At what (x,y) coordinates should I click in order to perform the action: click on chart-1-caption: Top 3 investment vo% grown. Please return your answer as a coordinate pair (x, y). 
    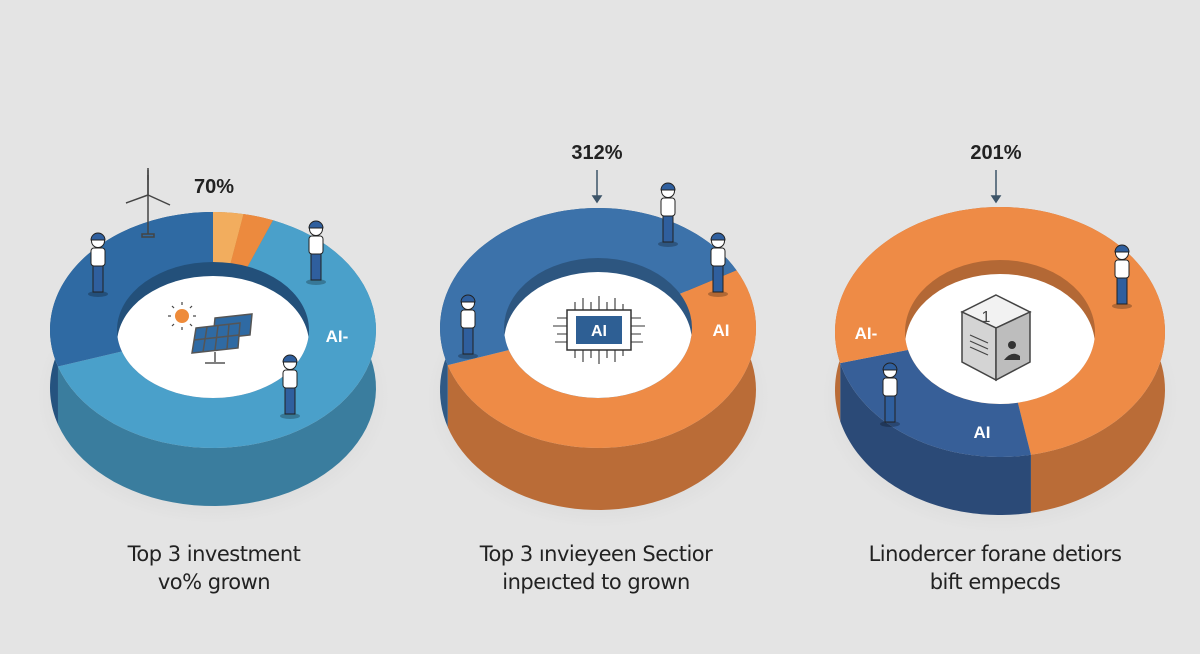
    Looking at the image, I should click on (214, 568).